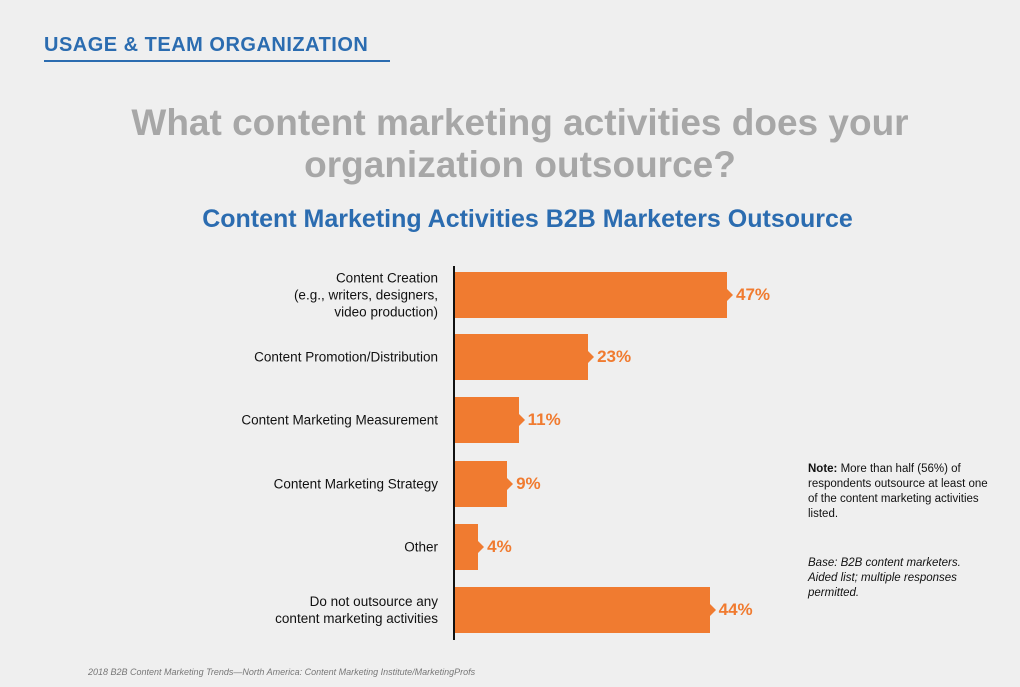  I want to click on section-underline, so click(217, 61).